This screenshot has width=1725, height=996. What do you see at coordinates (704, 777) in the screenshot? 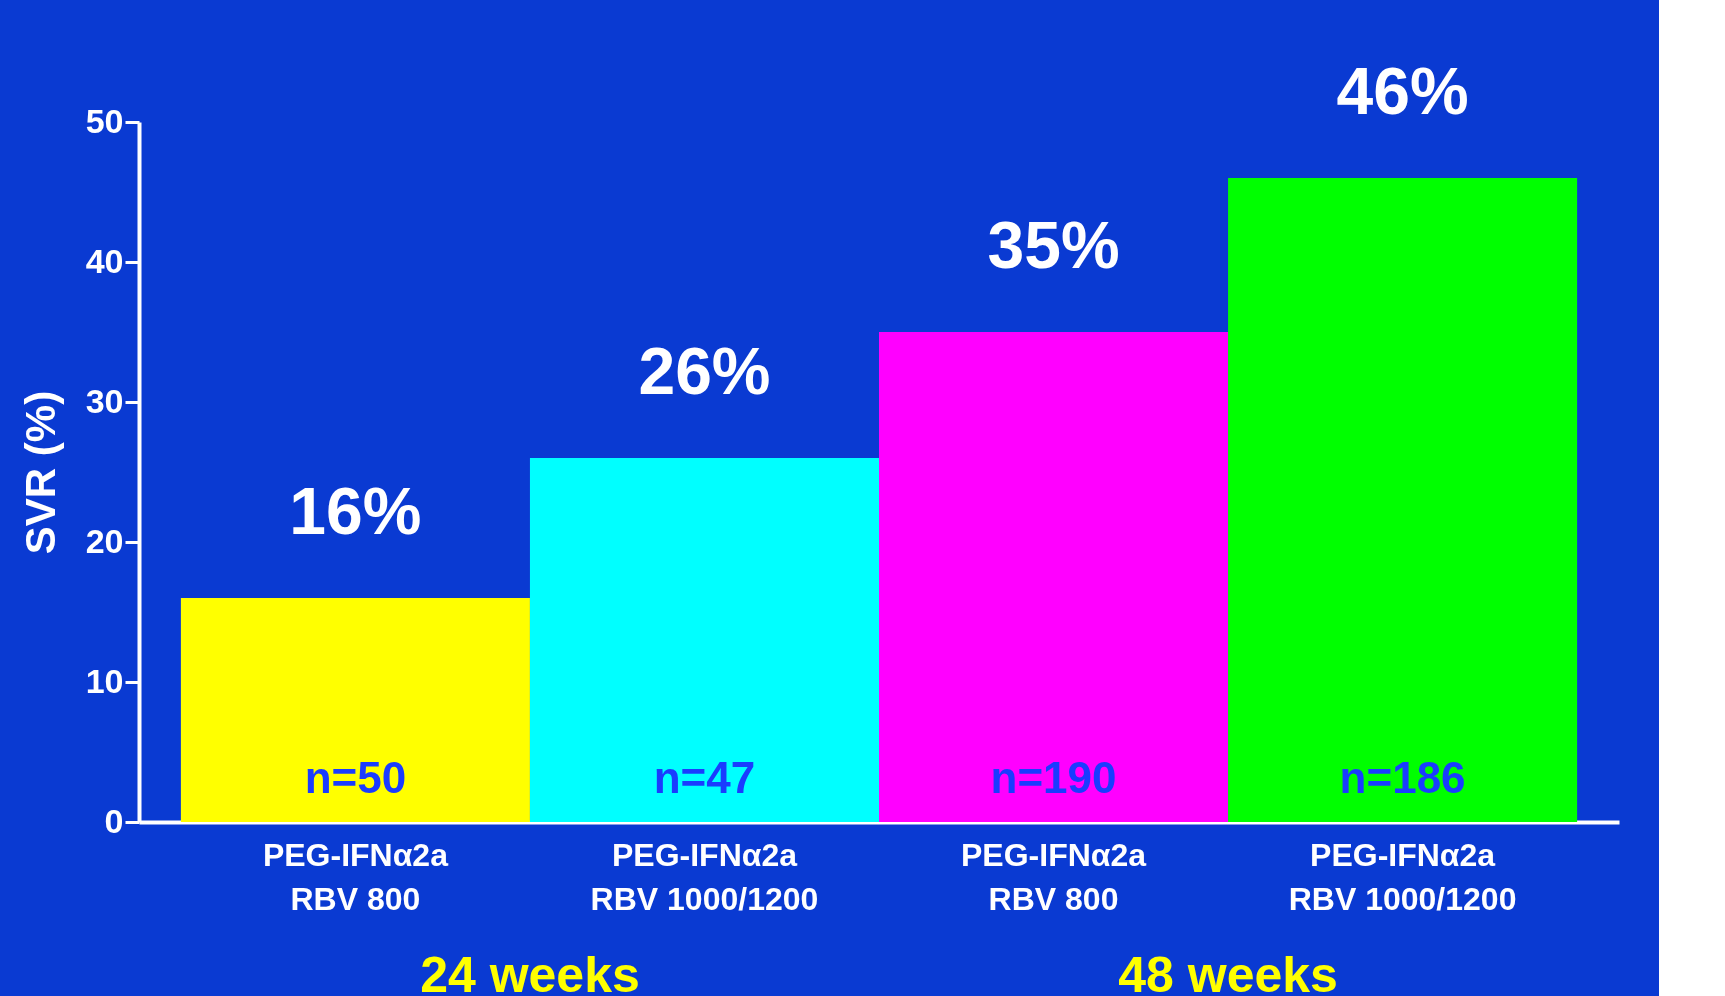
I see `annotation: n=47` at bounding box center [704, 777].